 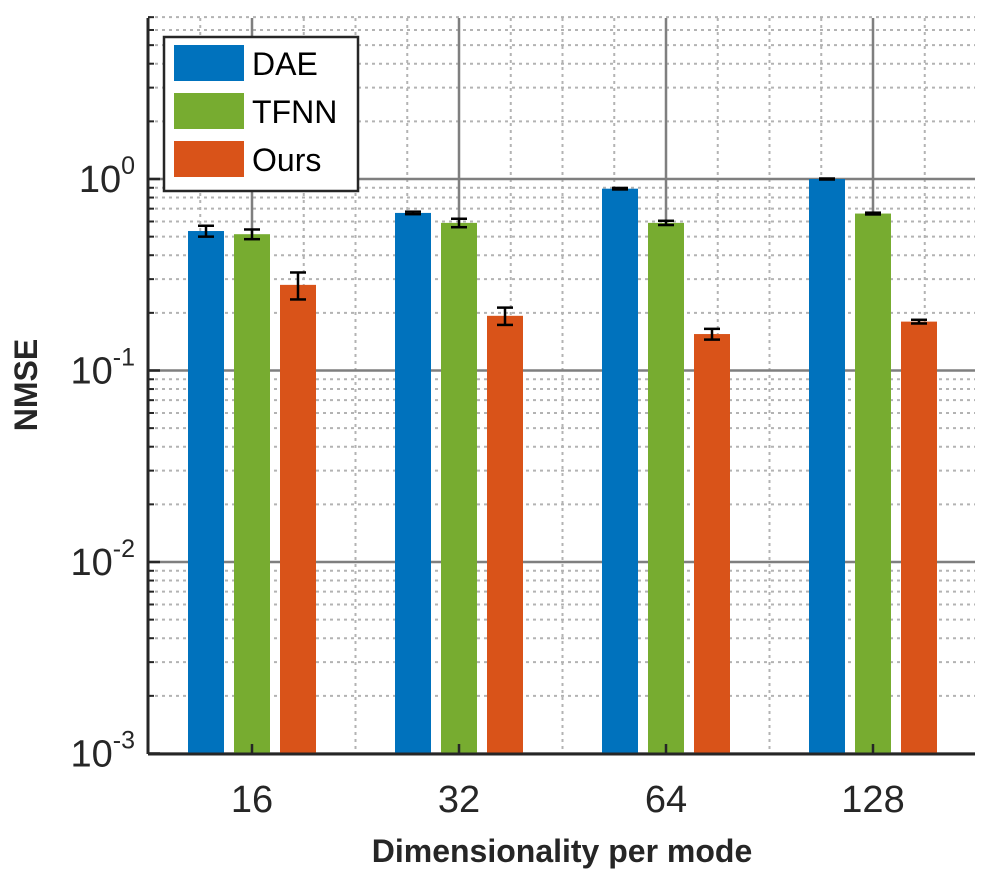 I want to click on legend-label-ours: Ours, so click(x=286, y=160).